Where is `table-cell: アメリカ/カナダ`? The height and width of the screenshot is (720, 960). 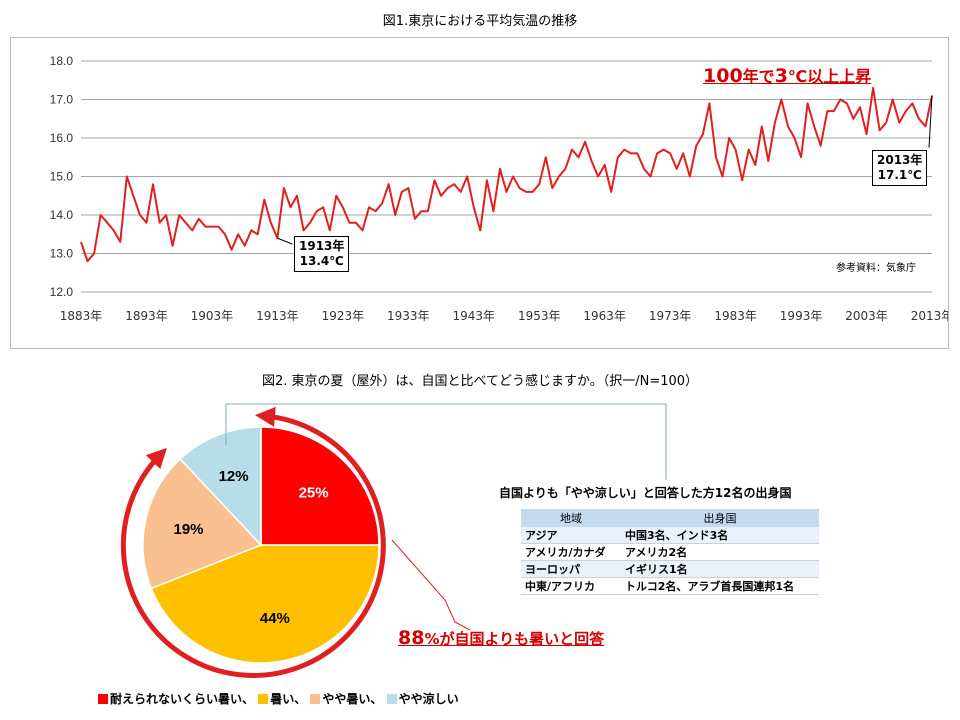
table-cell: アメリカ/カナダ is located at coordinates (571, 552).